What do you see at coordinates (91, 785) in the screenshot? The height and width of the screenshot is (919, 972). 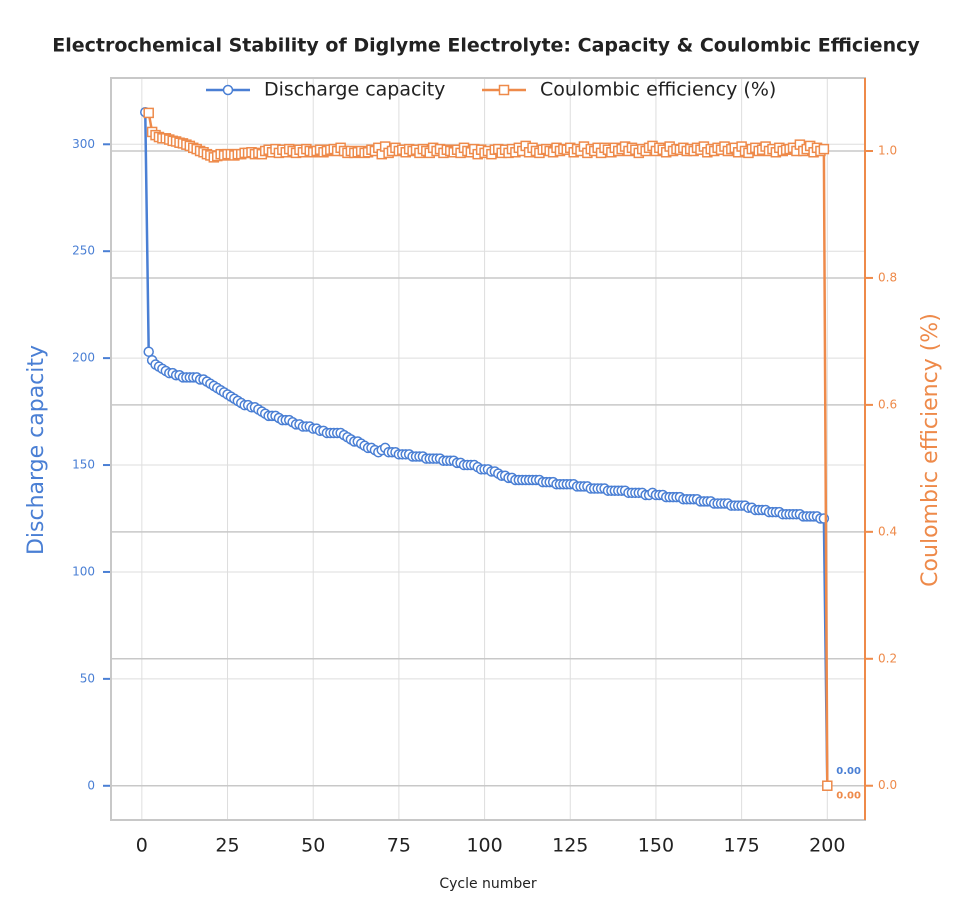 I see `y-tick-label: 0` at bounding box center [91, 785].